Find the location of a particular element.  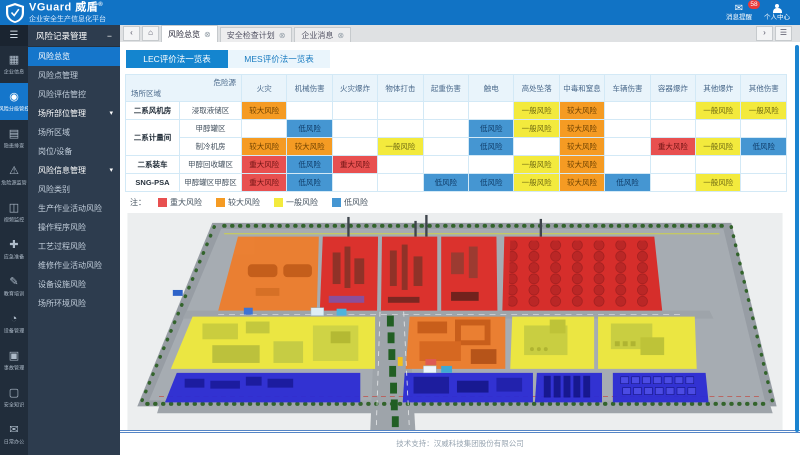

sidebar-item-label: 风险信息管理 is located at coordinates (62, 170).